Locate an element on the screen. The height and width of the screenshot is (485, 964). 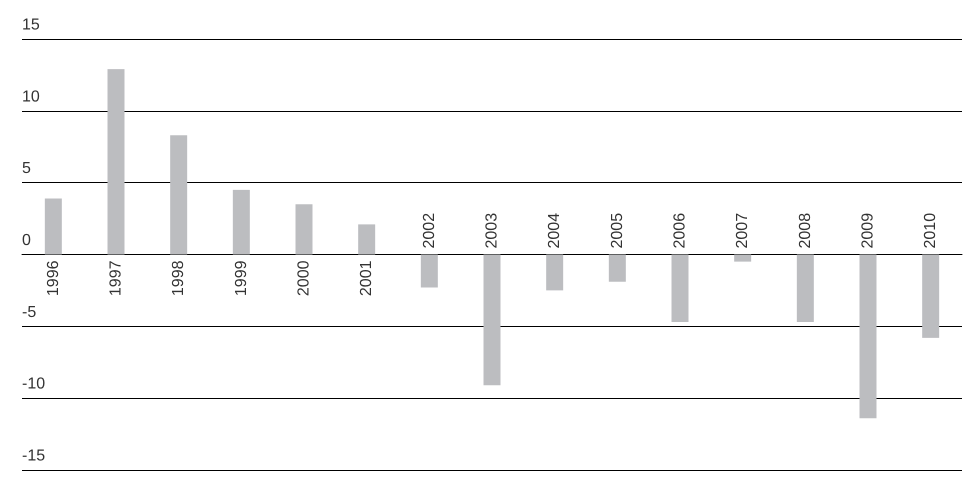
x-tick-label: 2005 is located at coordinates (617, 230).